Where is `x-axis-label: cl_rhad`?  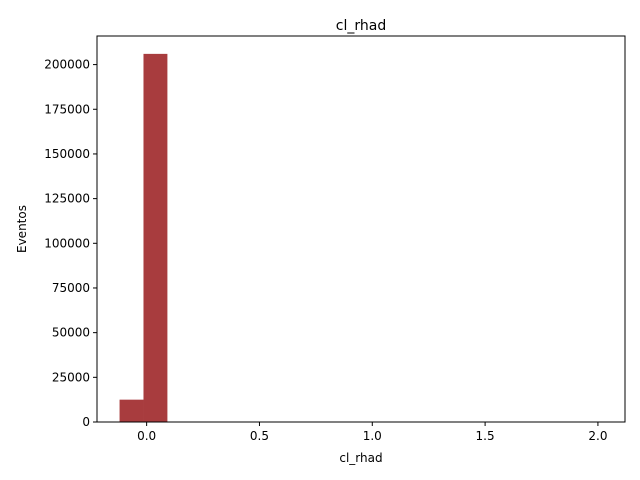 x-axis-label: cl_rhad is located at coordinates (360, 458).